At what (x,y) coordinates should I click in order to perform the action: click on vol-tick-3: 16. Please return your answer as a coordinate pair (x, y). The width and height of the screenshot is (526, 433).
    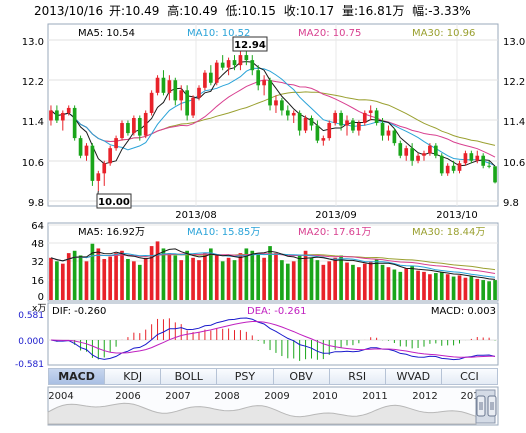
    Looking at the image, I should click on (37, 281).